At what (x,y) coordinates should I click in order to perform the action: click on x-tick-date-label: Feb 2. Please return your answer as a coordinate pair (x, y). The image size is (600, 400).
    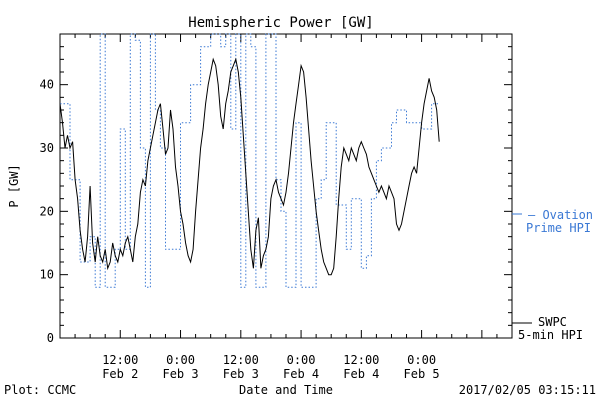
    Looking at the image, I should click on (120, 374).